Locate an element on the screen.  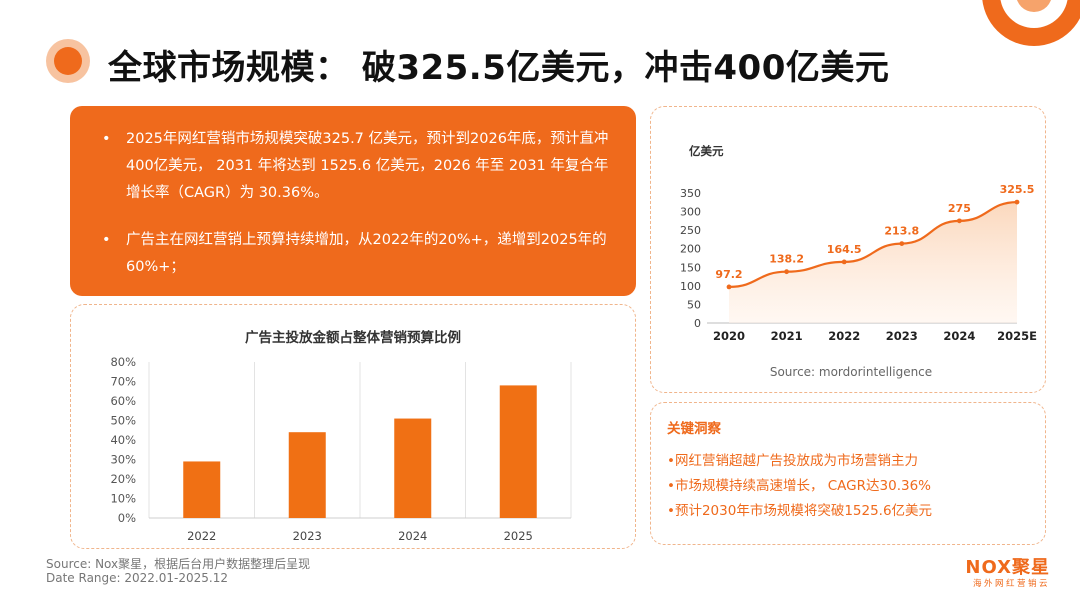
line-x-tick-label: 2022 is located at coordinates (844, 336).